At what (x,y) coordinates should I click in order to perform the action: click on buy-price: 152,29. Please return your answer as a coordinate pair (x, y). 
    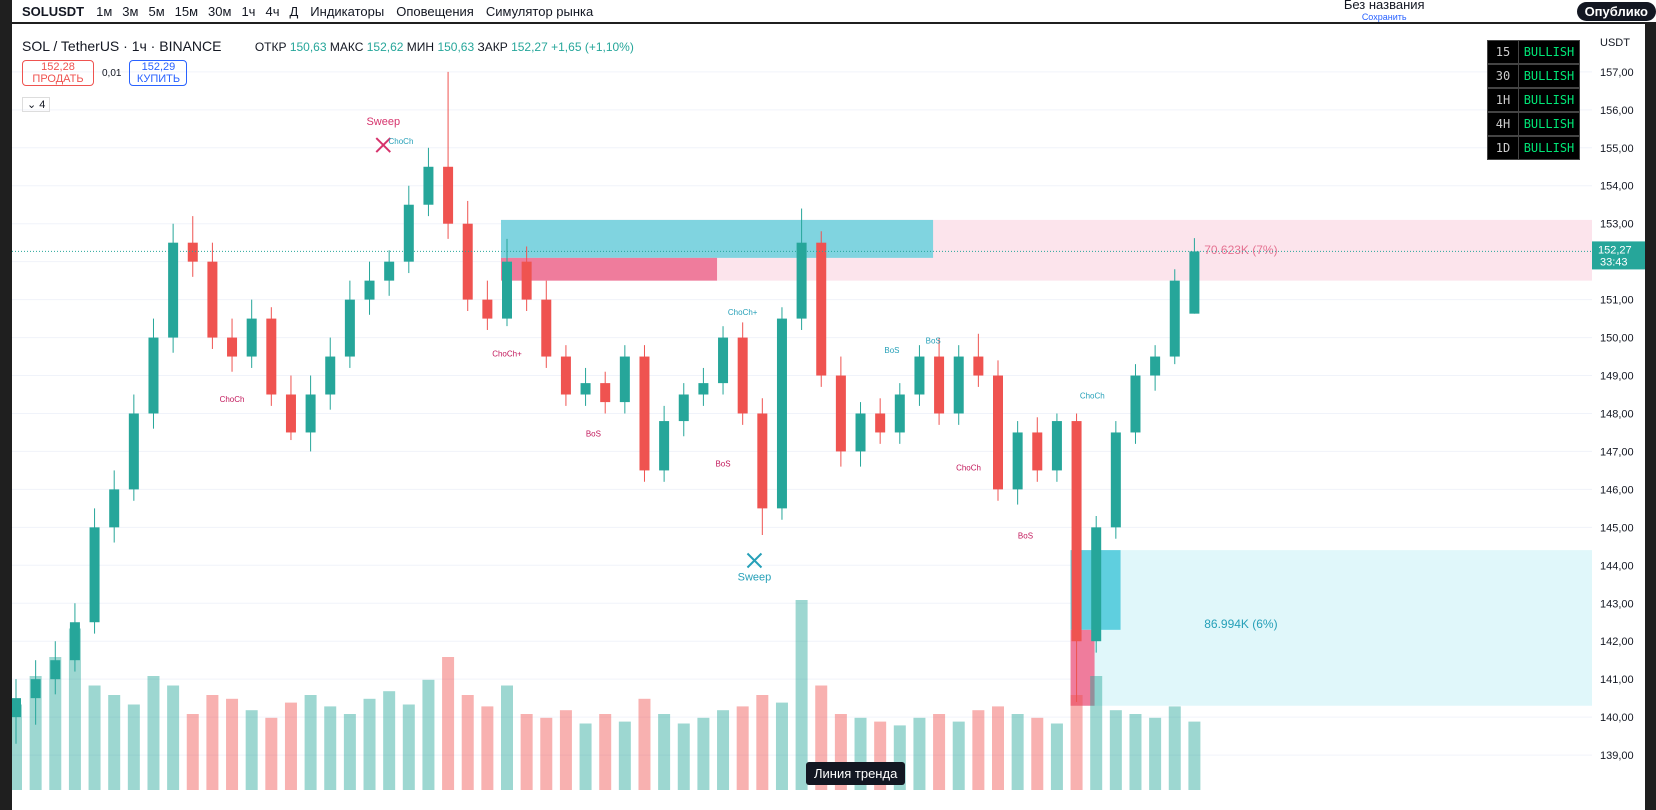
    Looking at the image, I should click on (158, 67).